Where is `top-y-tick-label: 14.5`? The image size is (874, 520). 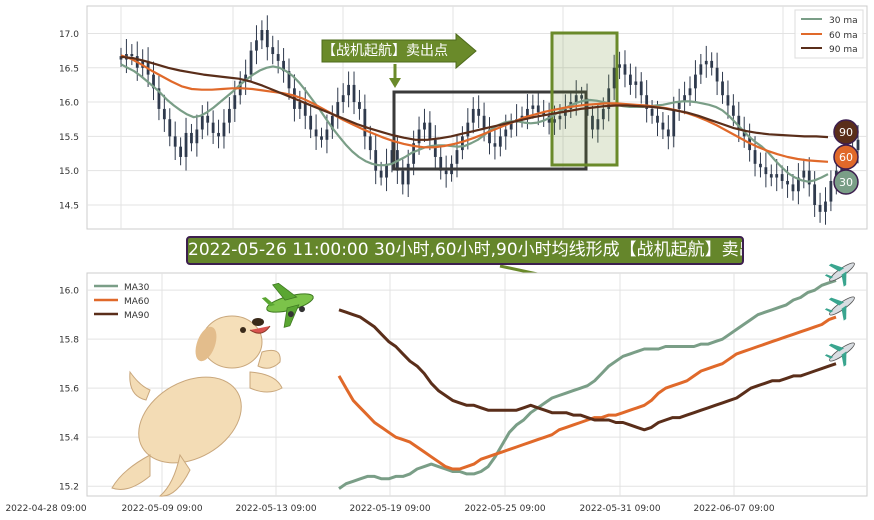 top-y-tick-label: 14.5 is located at coordinates (69, 206).